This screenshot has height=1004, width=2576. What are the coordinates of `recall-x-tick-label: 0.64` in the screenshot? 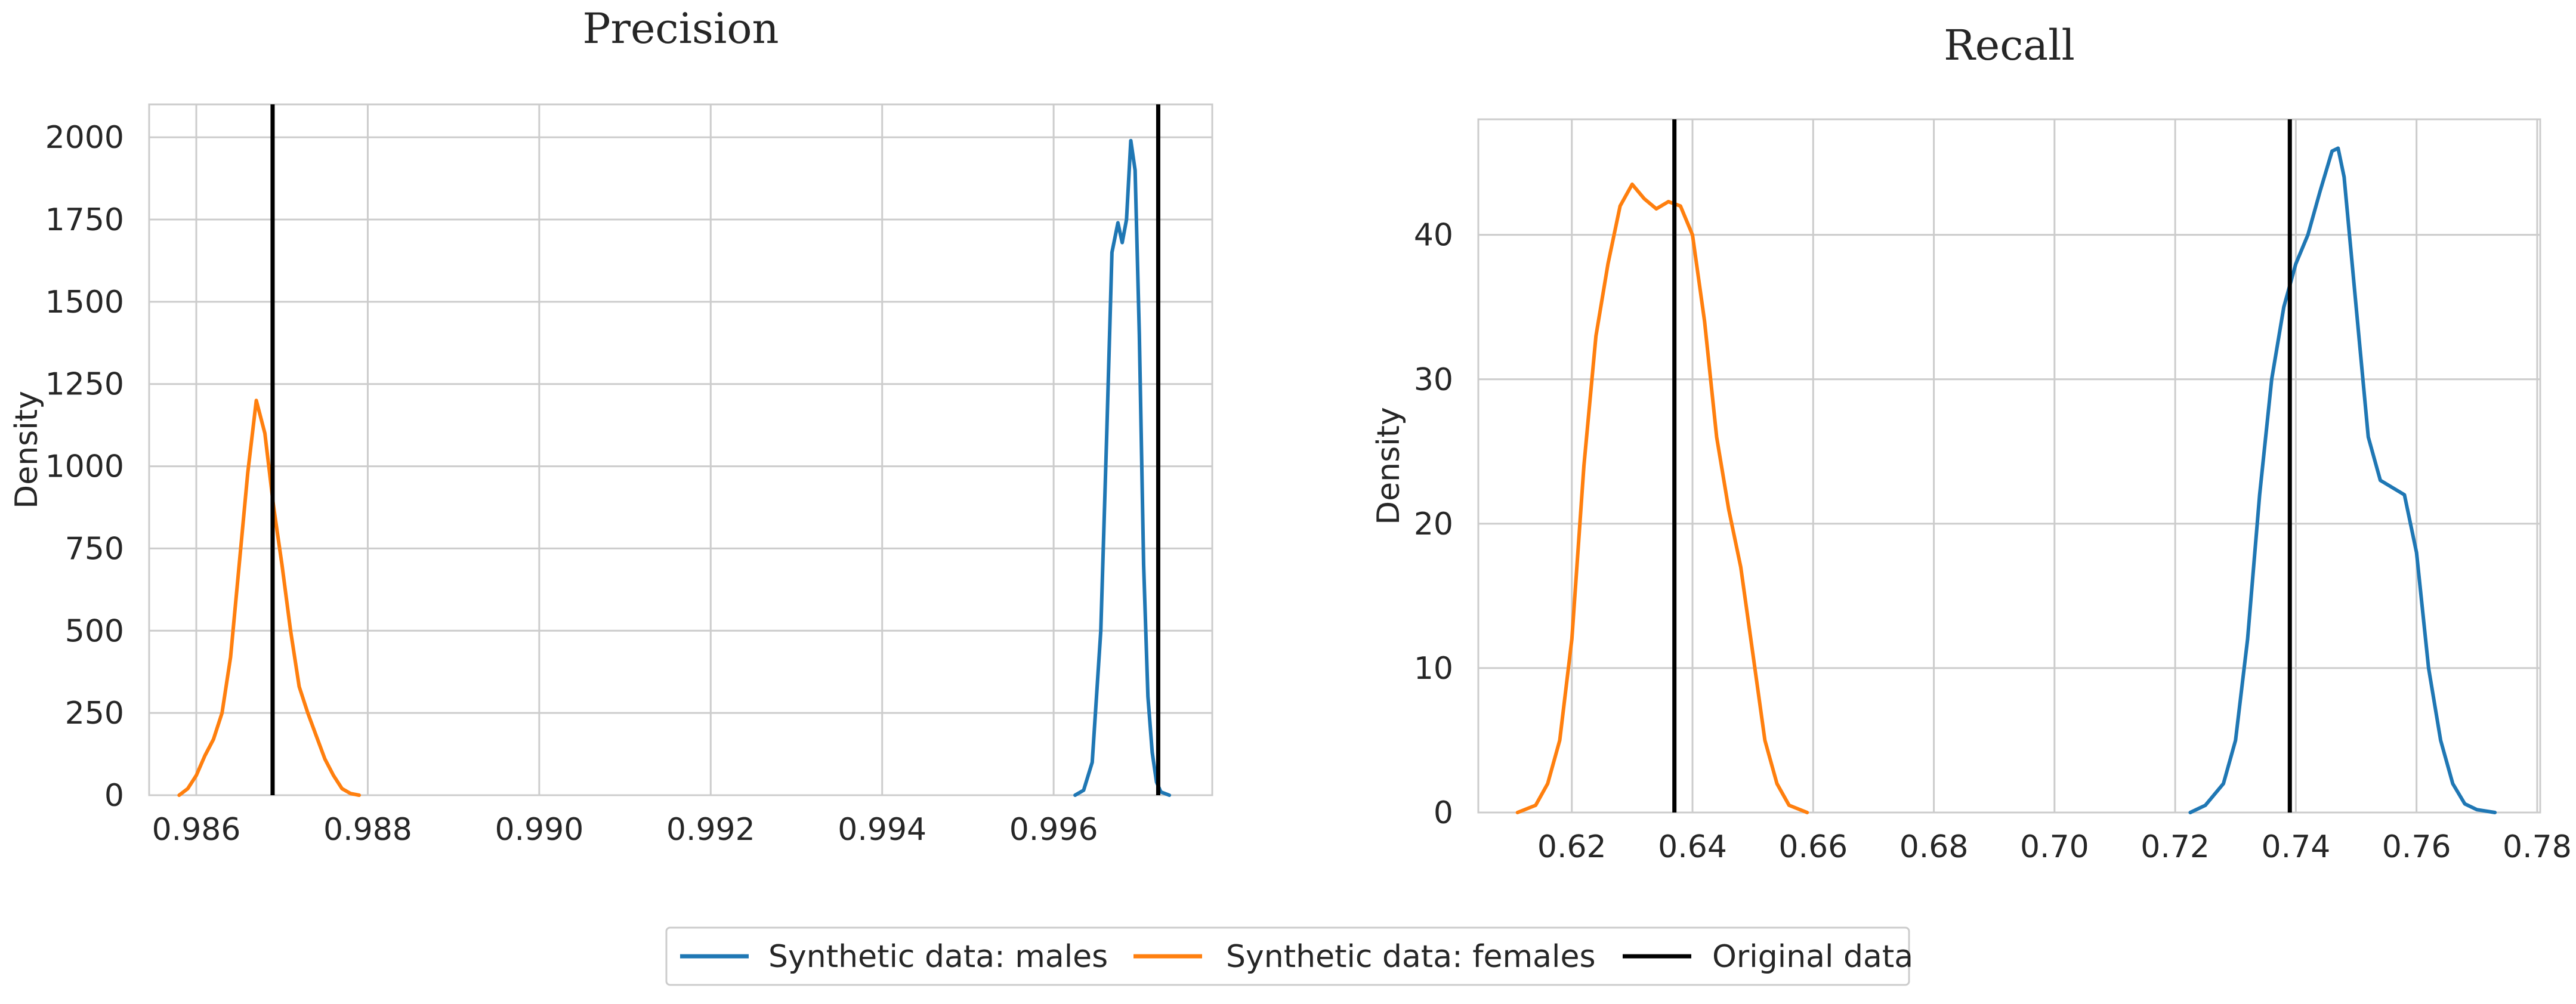 It's located at (1692, 847).